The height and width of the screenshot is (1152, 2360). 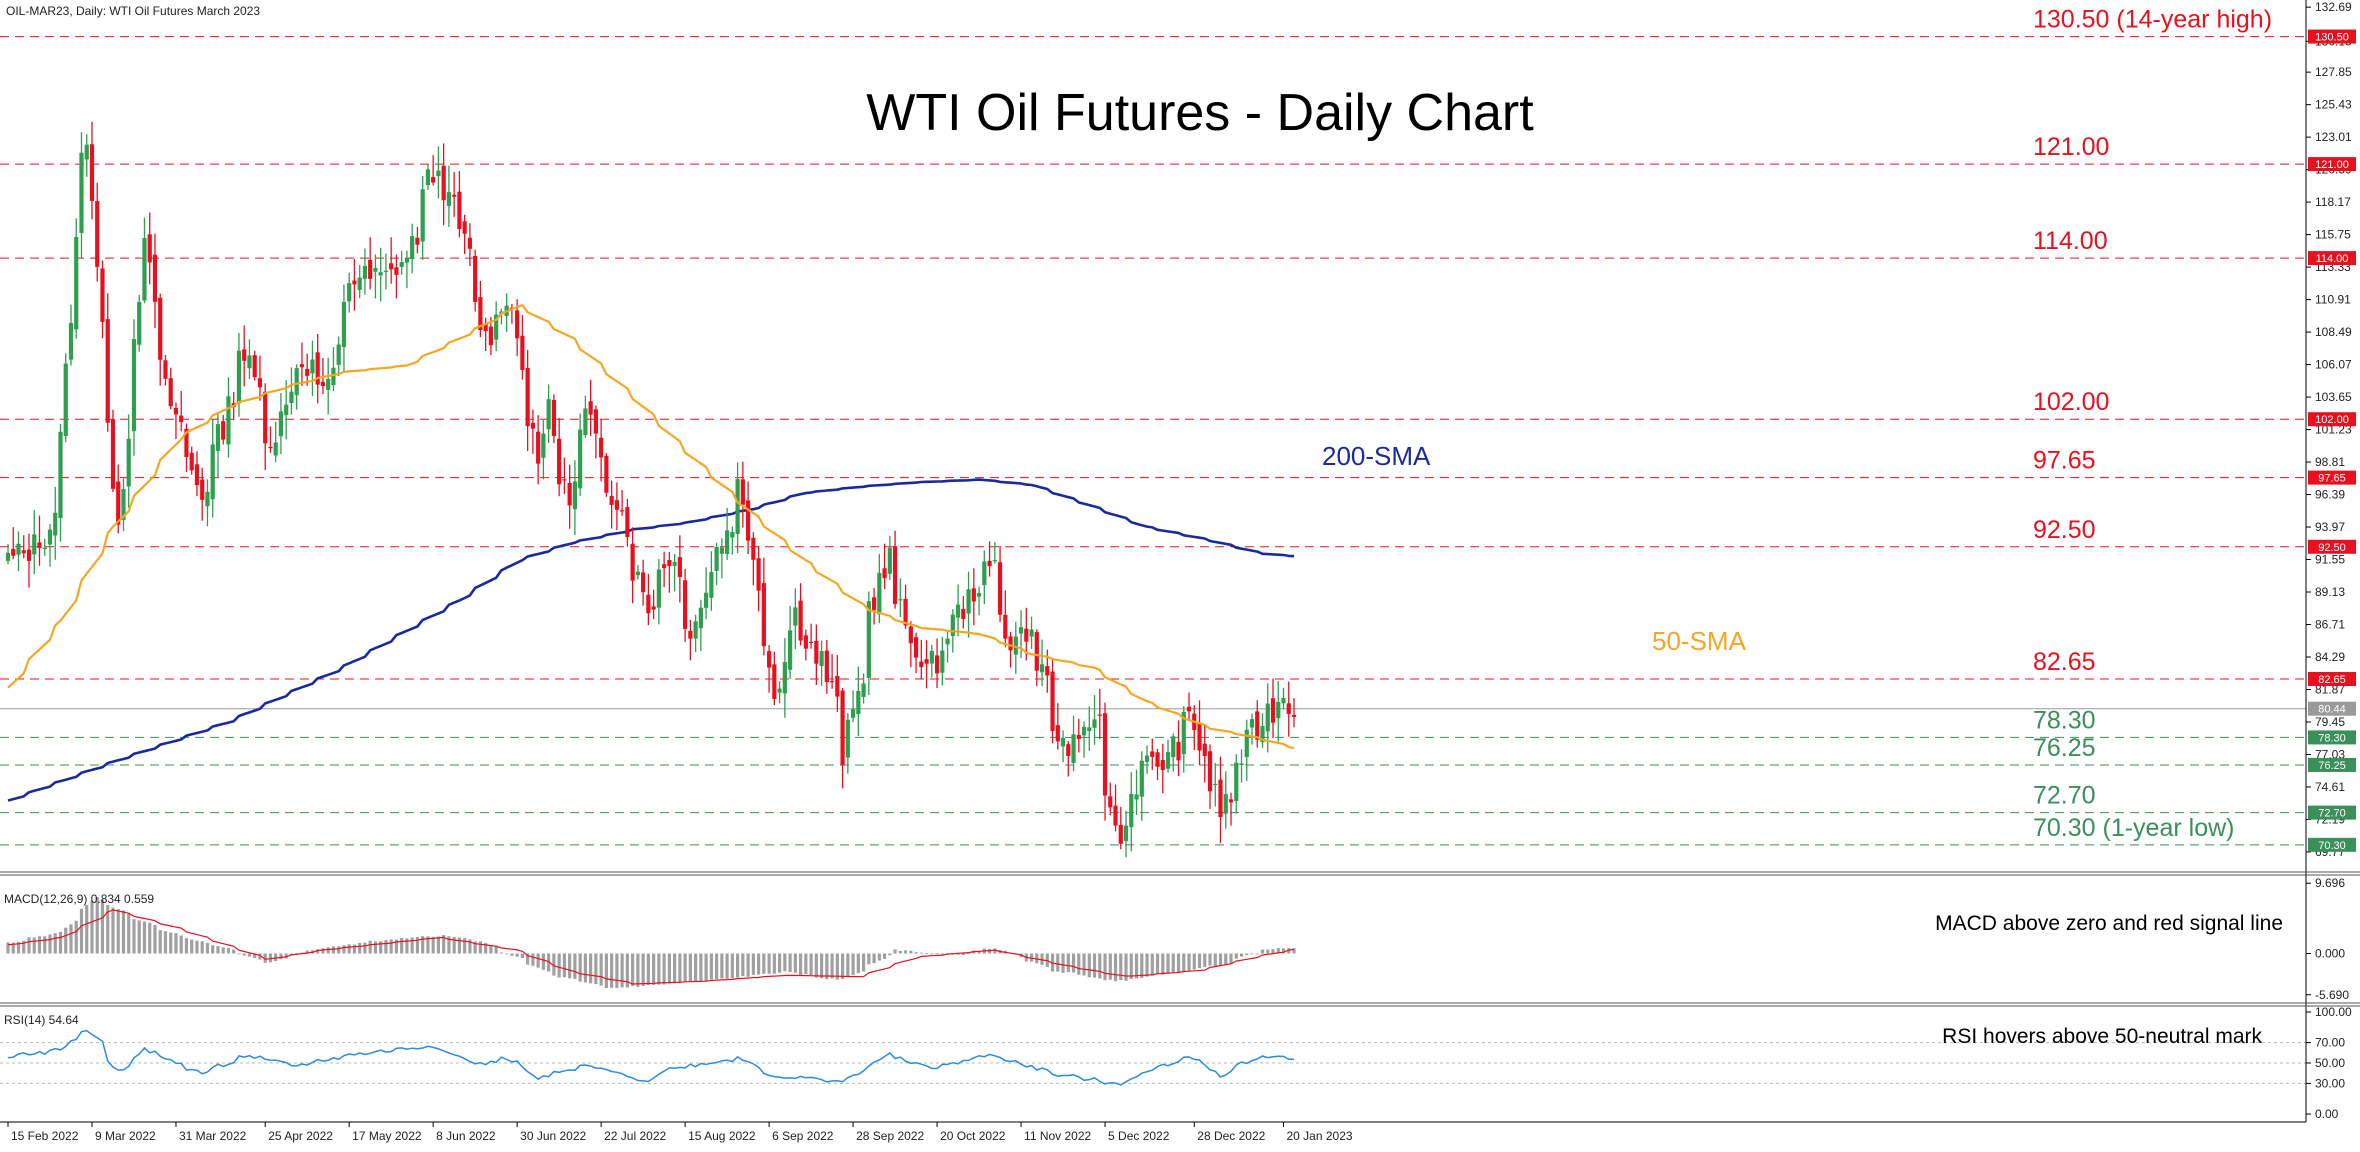 I want to click on price-tick-label: 74.61, so click(x=2330, y=787).